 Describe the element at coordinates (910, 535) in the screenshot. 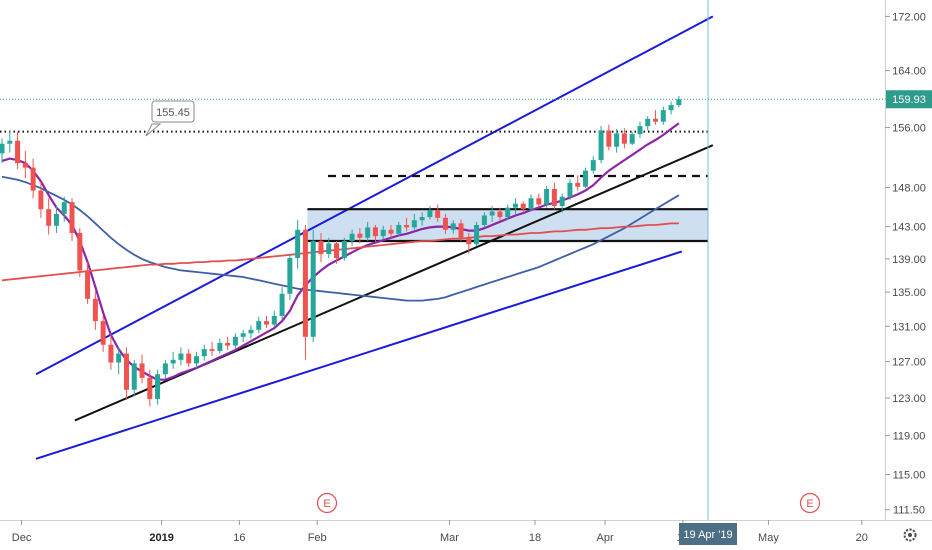

I see `gear-icon` at that location.